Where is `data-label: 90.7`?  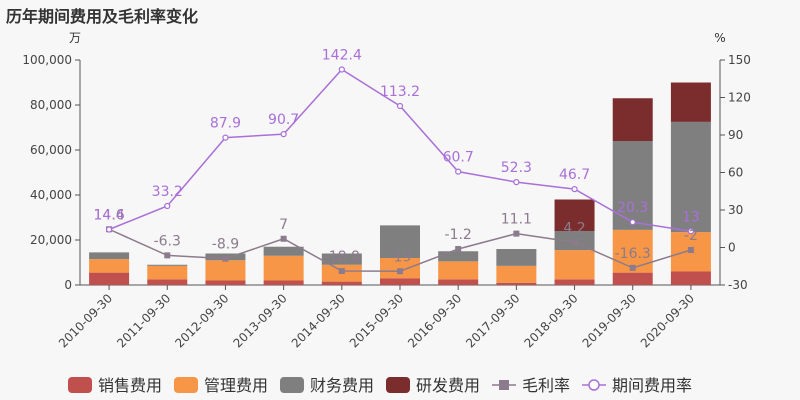
data-label: 90.7 is located at coordinates (283, 120).